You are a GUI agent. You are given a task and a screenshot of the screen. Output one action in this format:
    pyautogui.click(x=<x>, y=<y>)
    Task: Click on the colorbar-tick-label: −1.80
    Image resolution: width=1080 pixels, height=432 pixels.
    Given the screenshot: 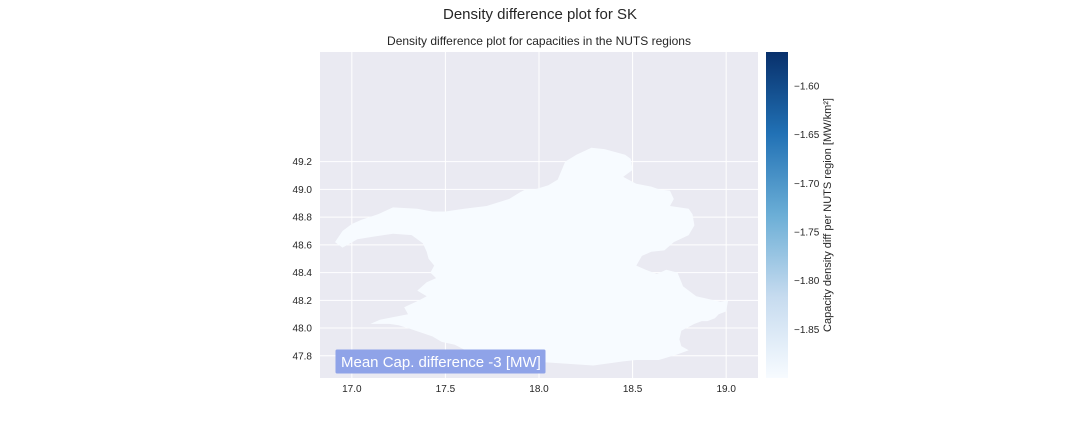 What is the action you would take?
    pyautogui.click(x=807, y=281)
    